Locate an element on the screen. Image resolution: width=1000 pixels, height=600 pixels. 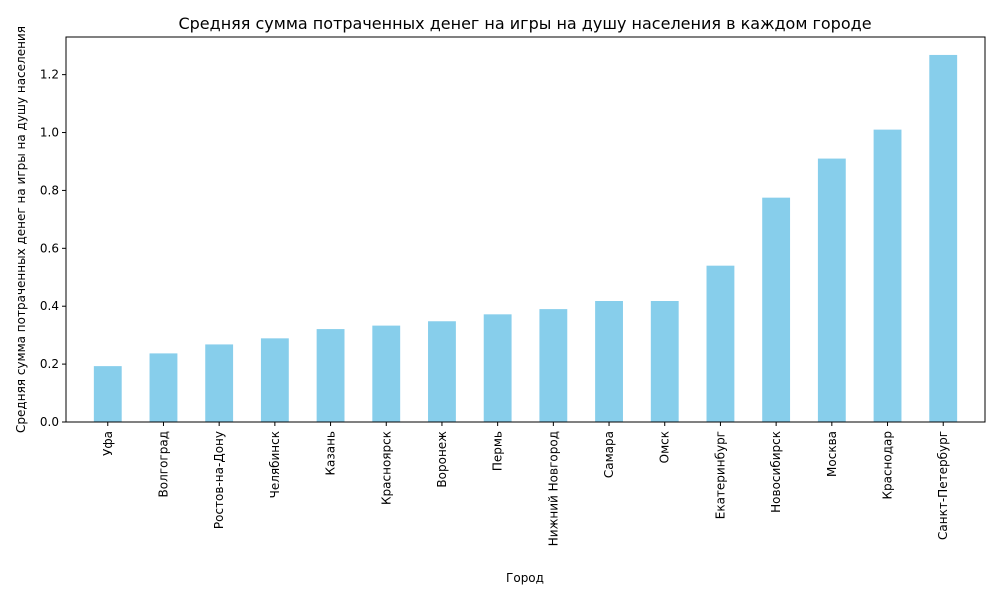
x-tick-label: Ростов-на-Дону is located at coordinates (219, 480).